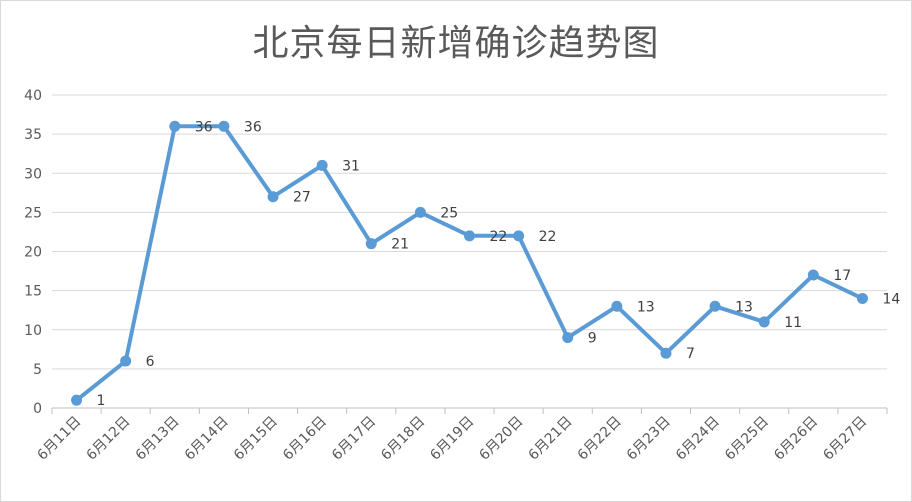 The image size is (912, 502). Describe the element at coordinates (449, 213) in the screenshot. I see `data-label: 25` at that location.